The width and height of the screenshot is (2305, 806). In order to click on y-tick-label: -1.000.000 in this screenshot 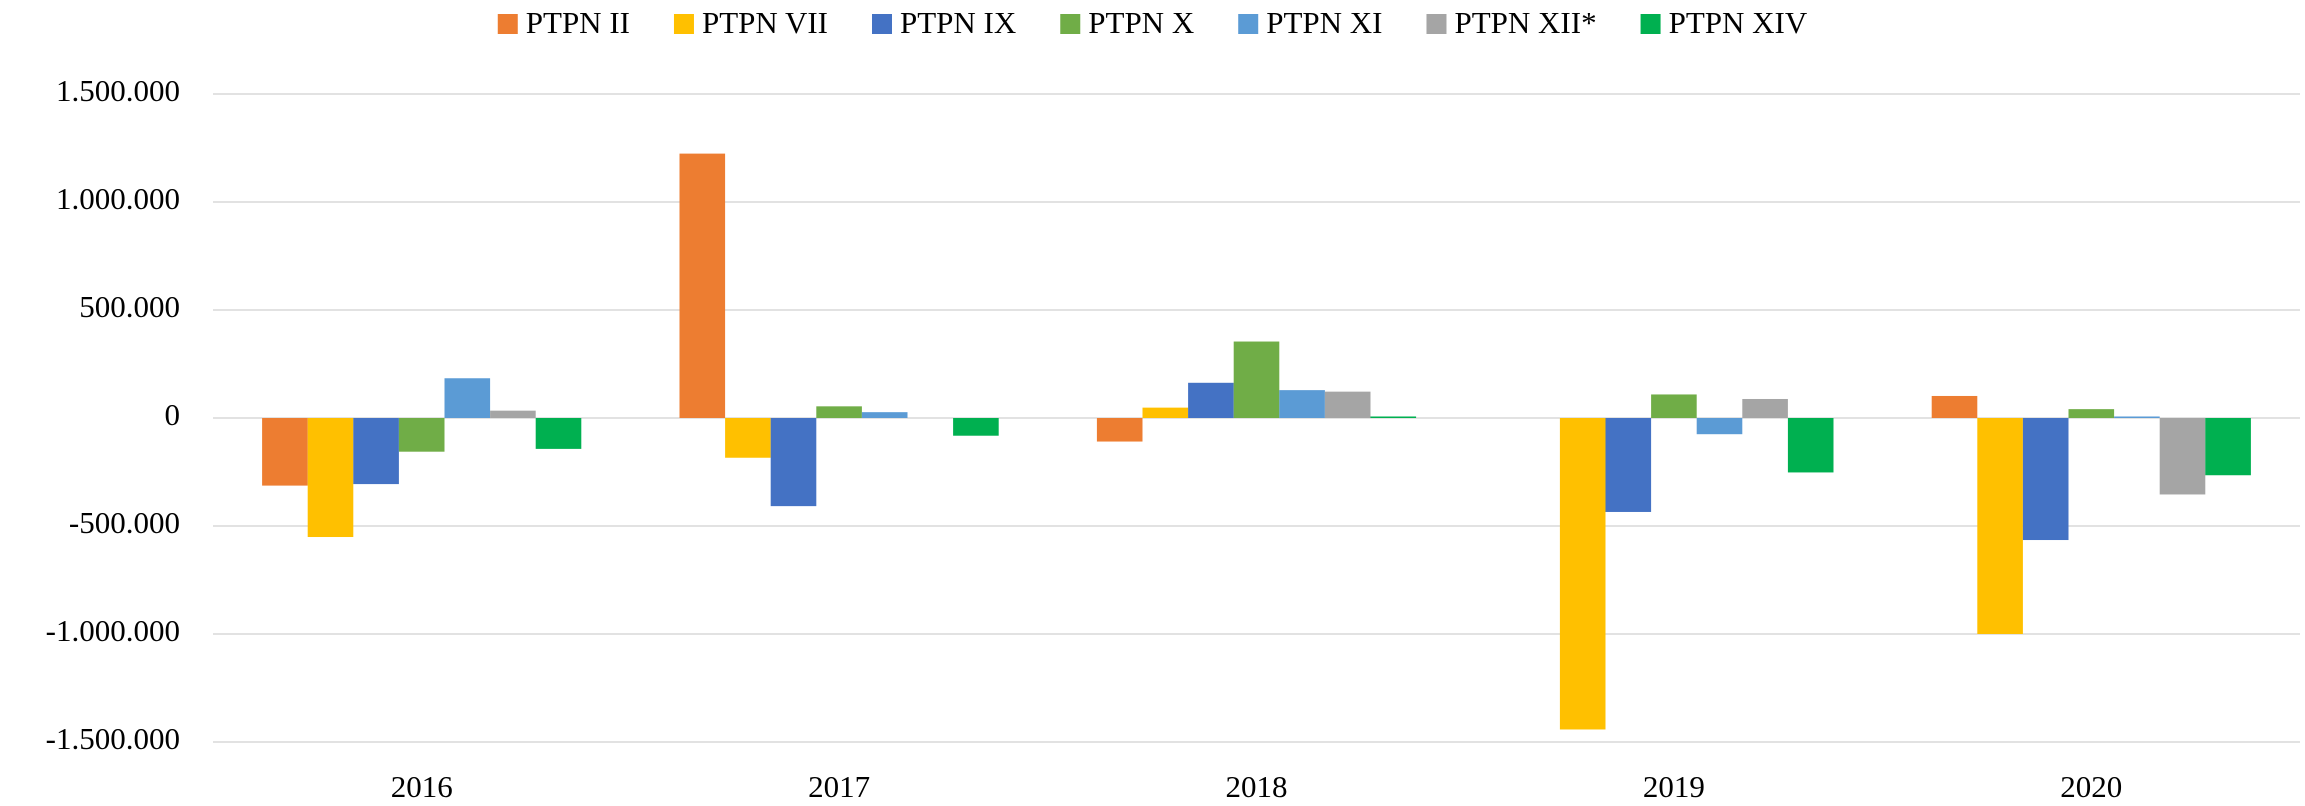, I will do `click(113, 630)`.